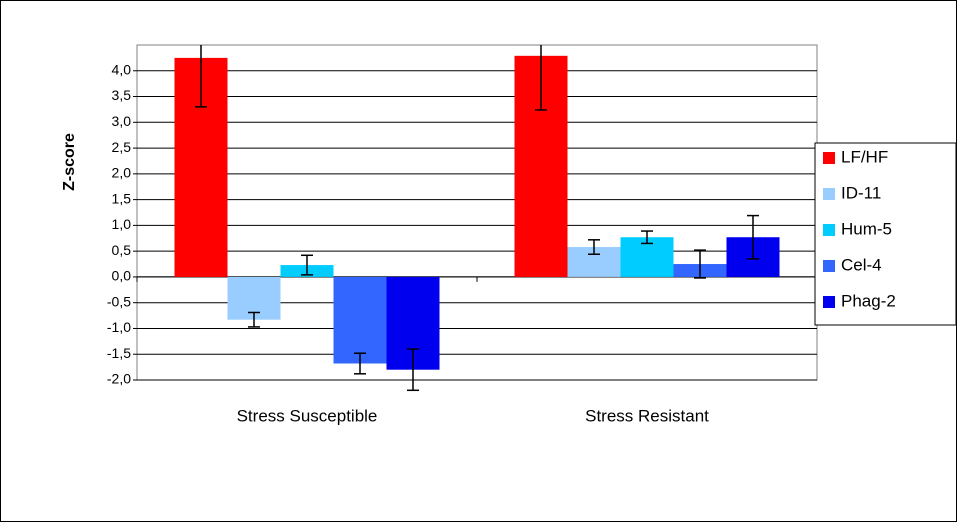 This screenshot has width=957, height=527. I want to click on legend-label: Hum-5, so click(866, 228).